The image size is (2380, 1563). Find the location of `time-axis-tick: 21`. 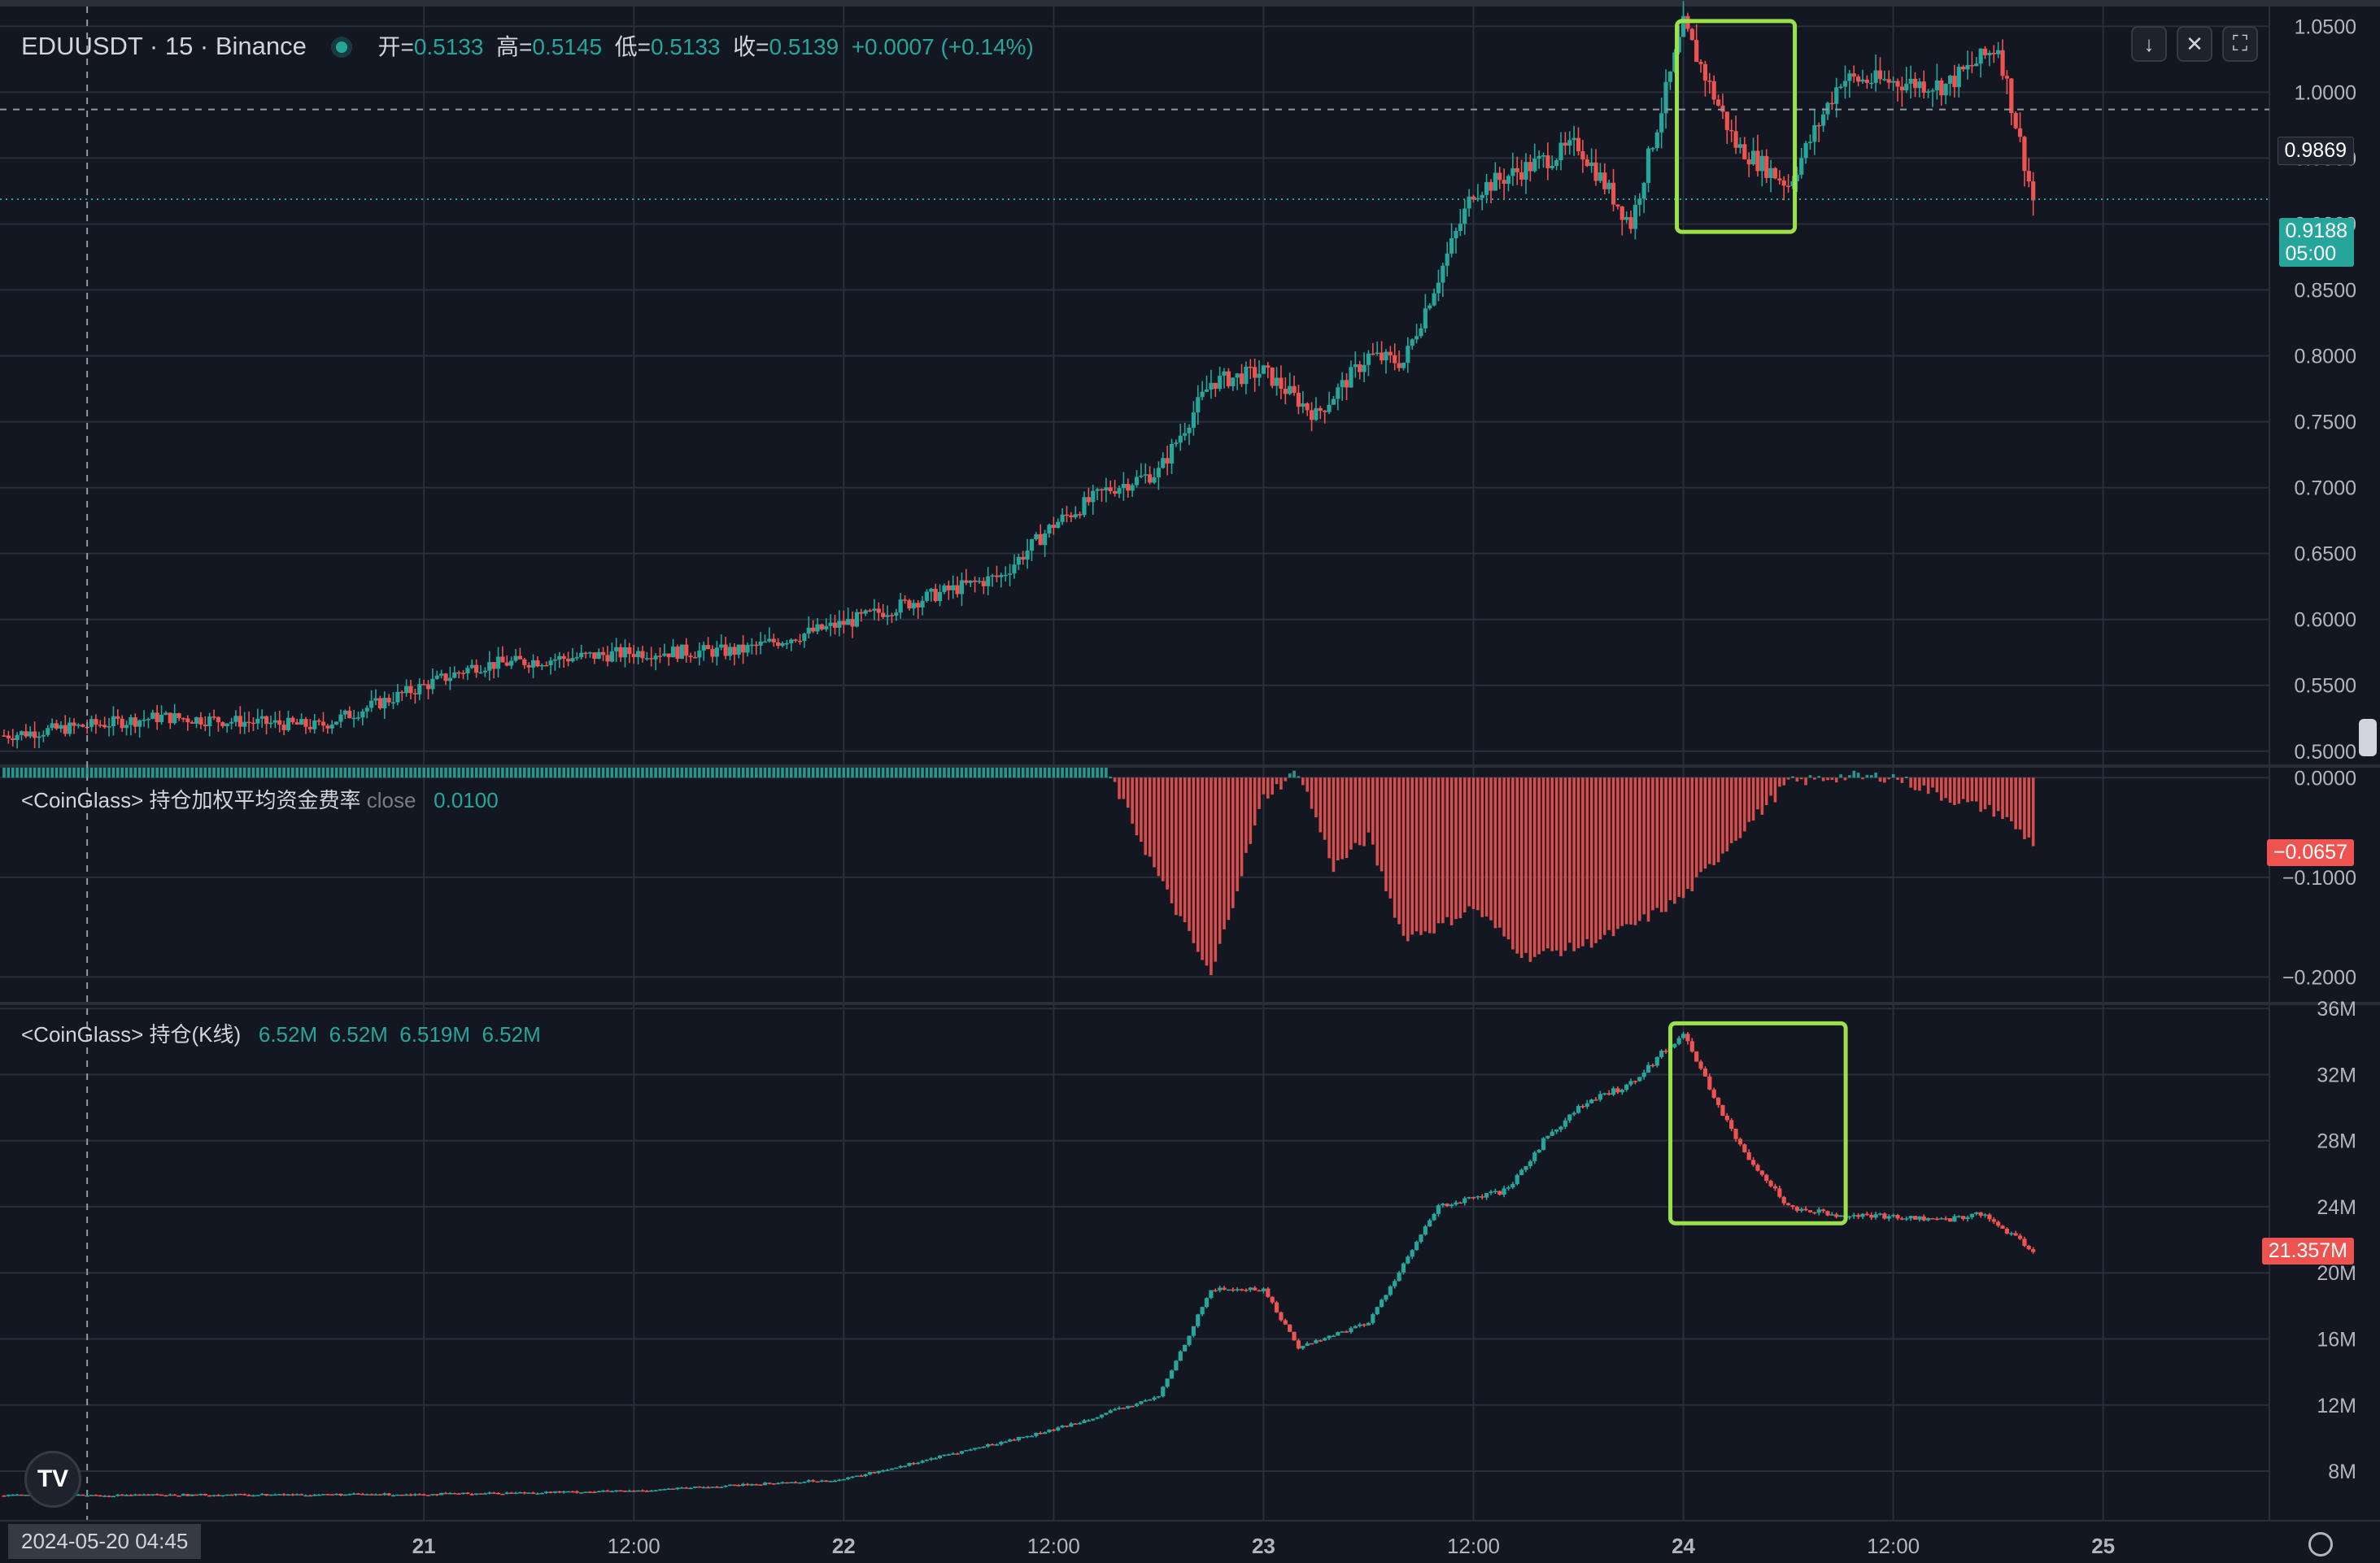

time-axis-tick: 21 is located at coordinates (424, 1546).